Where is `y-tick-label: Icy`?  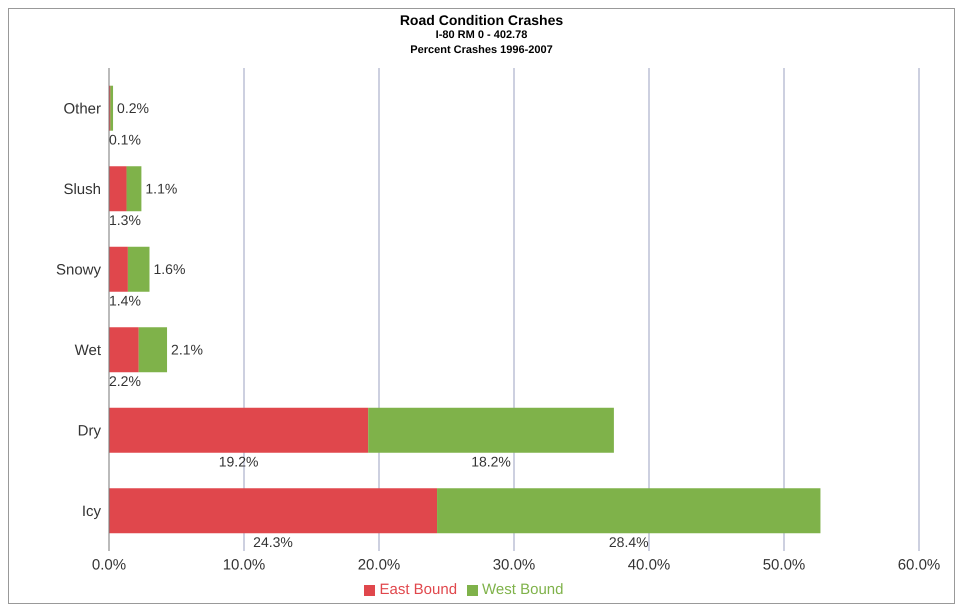
y-tick-label: Icy is located at coordinates (92, 511).